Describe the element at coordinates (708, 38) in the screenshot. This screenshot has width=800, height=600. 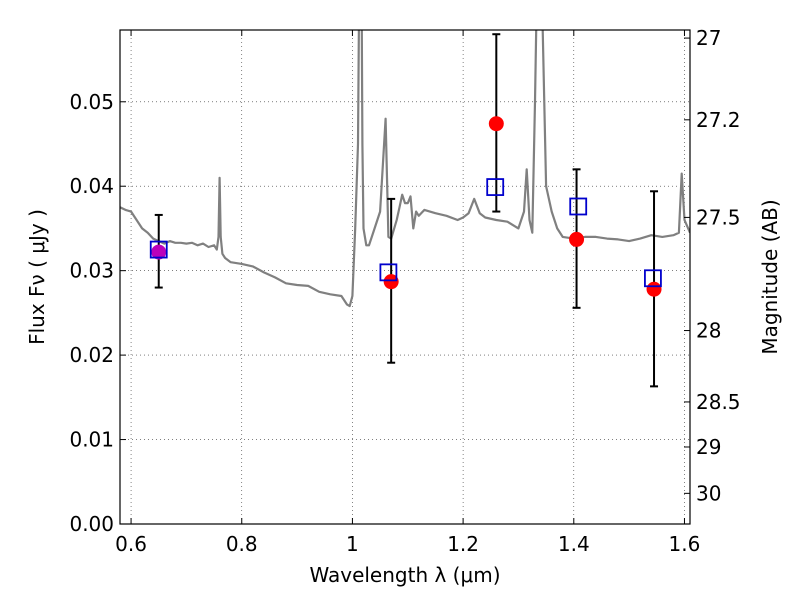
I see `y2-tick-label: 27` at that location.